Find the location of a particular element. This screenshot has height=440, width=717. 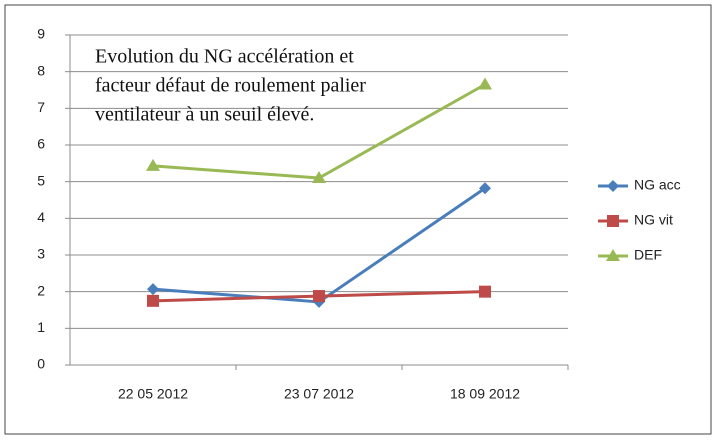

x-tick-label: 23 07 2012 is located at coordinates (319, 394).